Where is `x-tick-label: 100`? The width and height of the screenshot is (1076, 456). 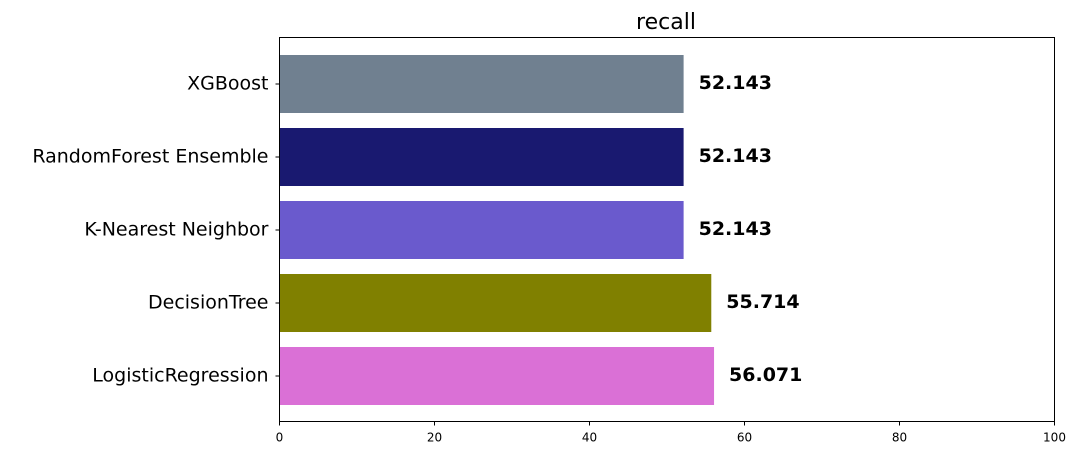
x-tick-label: 100 is located at coordinates (1054, 438).